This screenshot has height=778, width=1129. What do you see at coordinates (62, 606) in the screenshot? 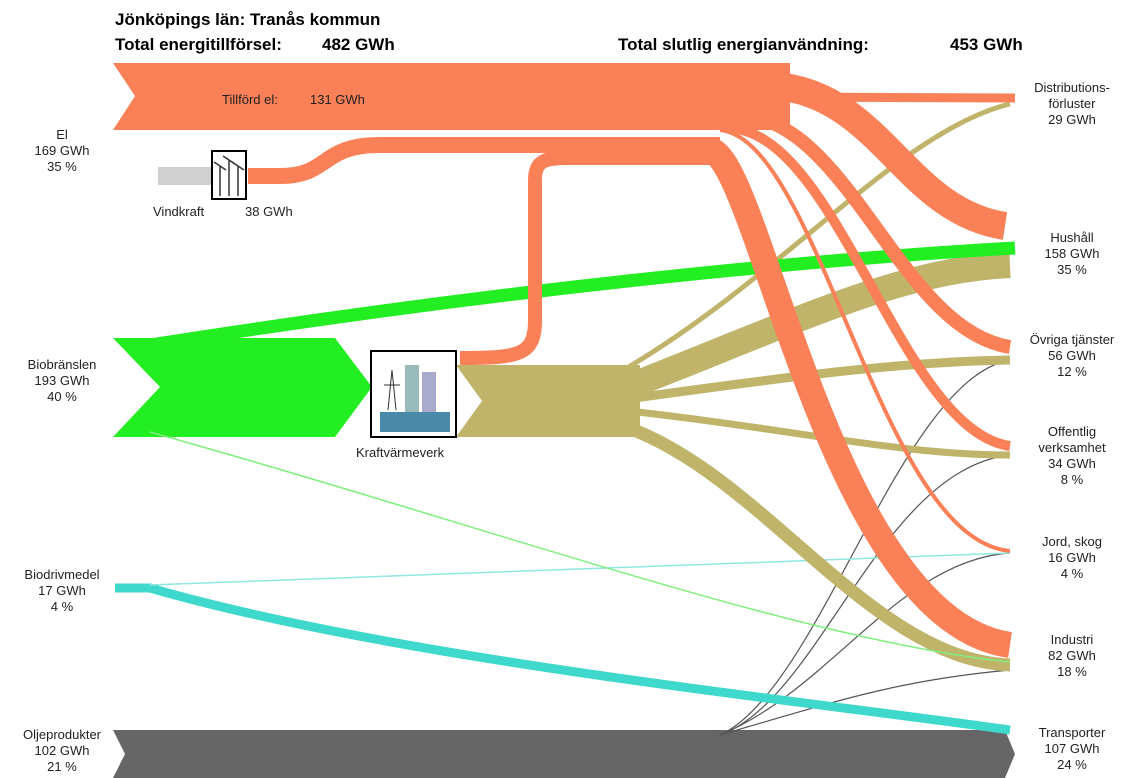
I see `source-share: 4 %` at bounding box center [62, 606].